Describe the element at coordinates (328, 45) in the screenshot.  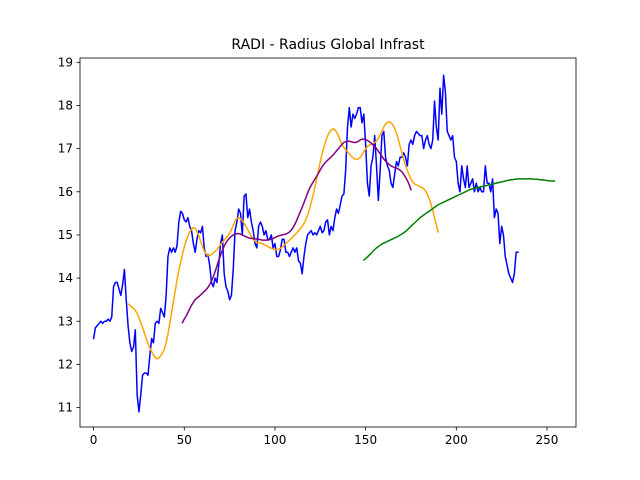
I see `chart-title: RADI - Radius Global Infrast` at that location.